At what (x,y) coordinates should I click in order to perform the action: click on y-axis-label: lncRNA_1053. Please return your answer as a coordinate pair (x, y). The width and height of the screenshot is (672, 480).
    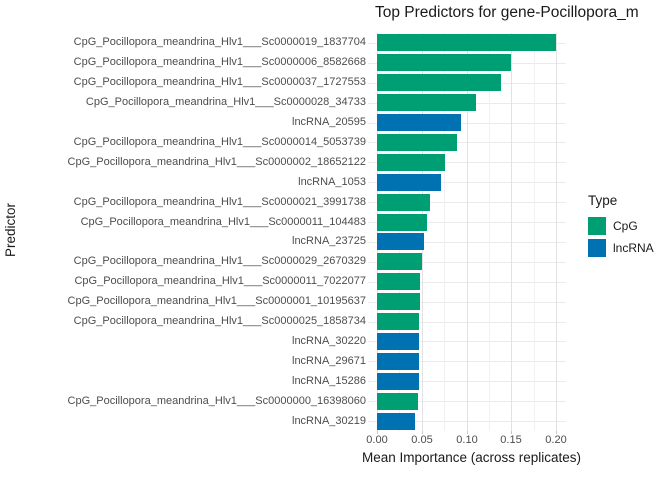
    Looking at the image, I should click on (332, 182).